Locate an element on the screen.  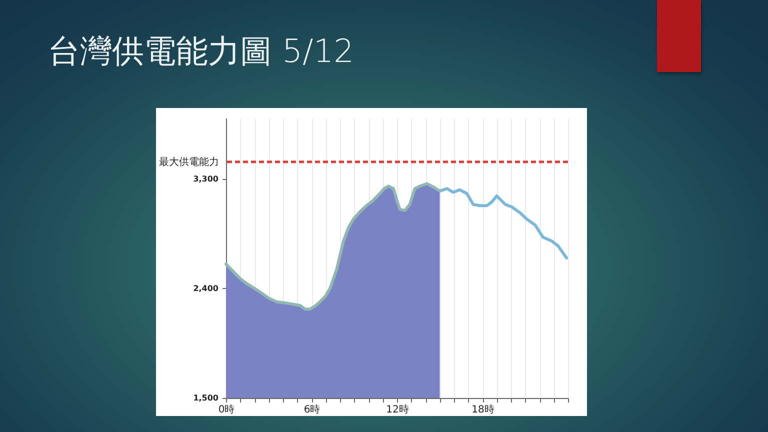
y-tick-label: 1,500 is located at coordinates (206, 398).